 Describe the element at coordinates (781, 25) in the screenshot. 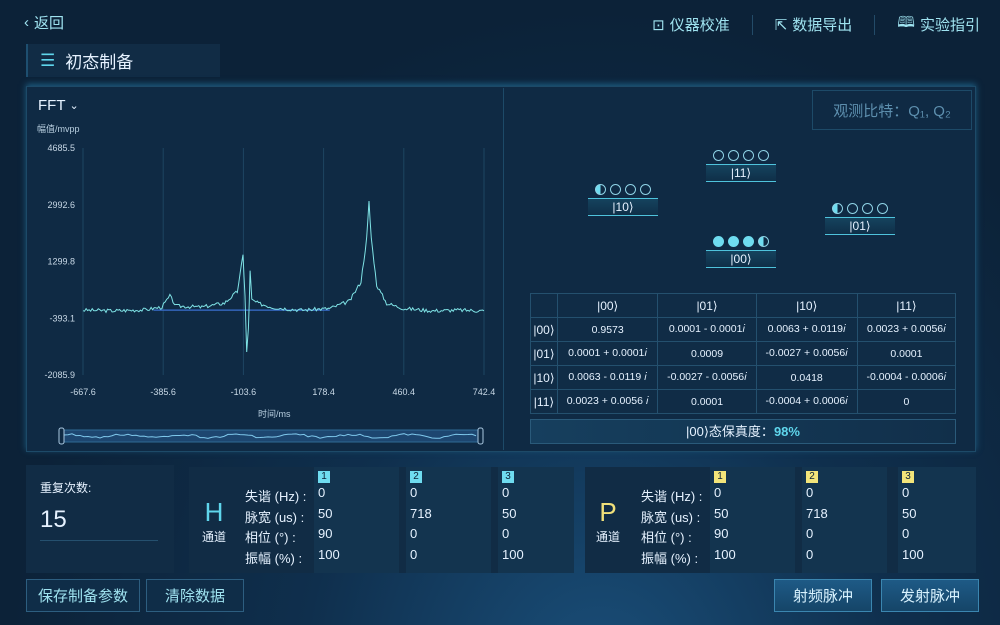

I see `export-icon: ⇱` at that location.